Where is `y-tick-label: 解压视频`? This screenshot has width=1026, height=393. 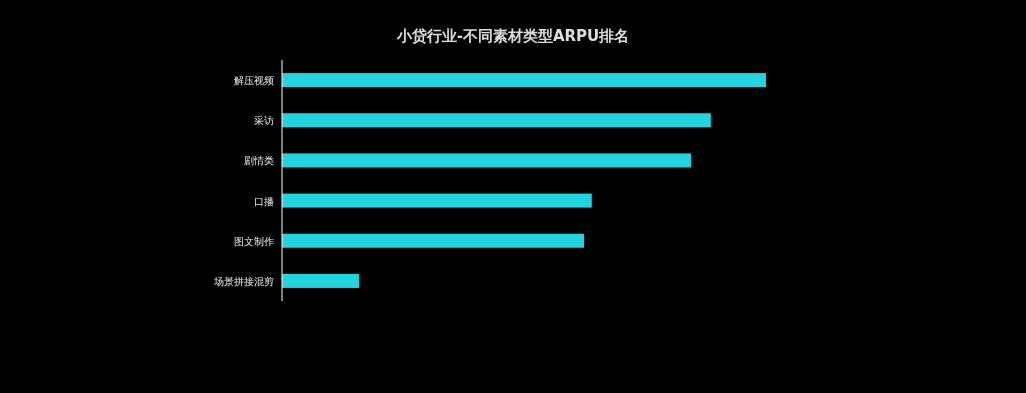
y-tick-label: 解压视频 is located at coordinates (254, 81).